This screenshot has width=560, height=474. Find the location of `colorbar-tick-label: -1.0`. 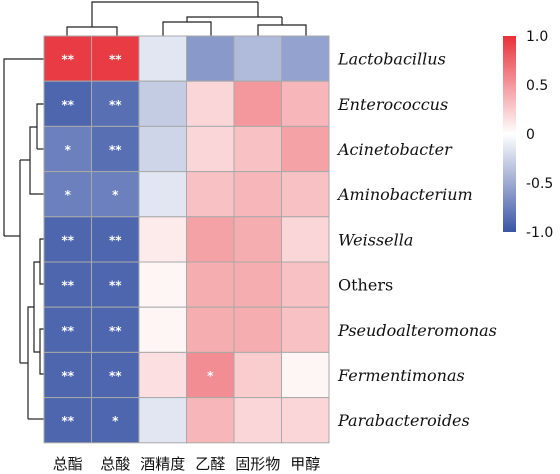

colorbar-tick-label: -1.0 is located at coordinates (539, 233).